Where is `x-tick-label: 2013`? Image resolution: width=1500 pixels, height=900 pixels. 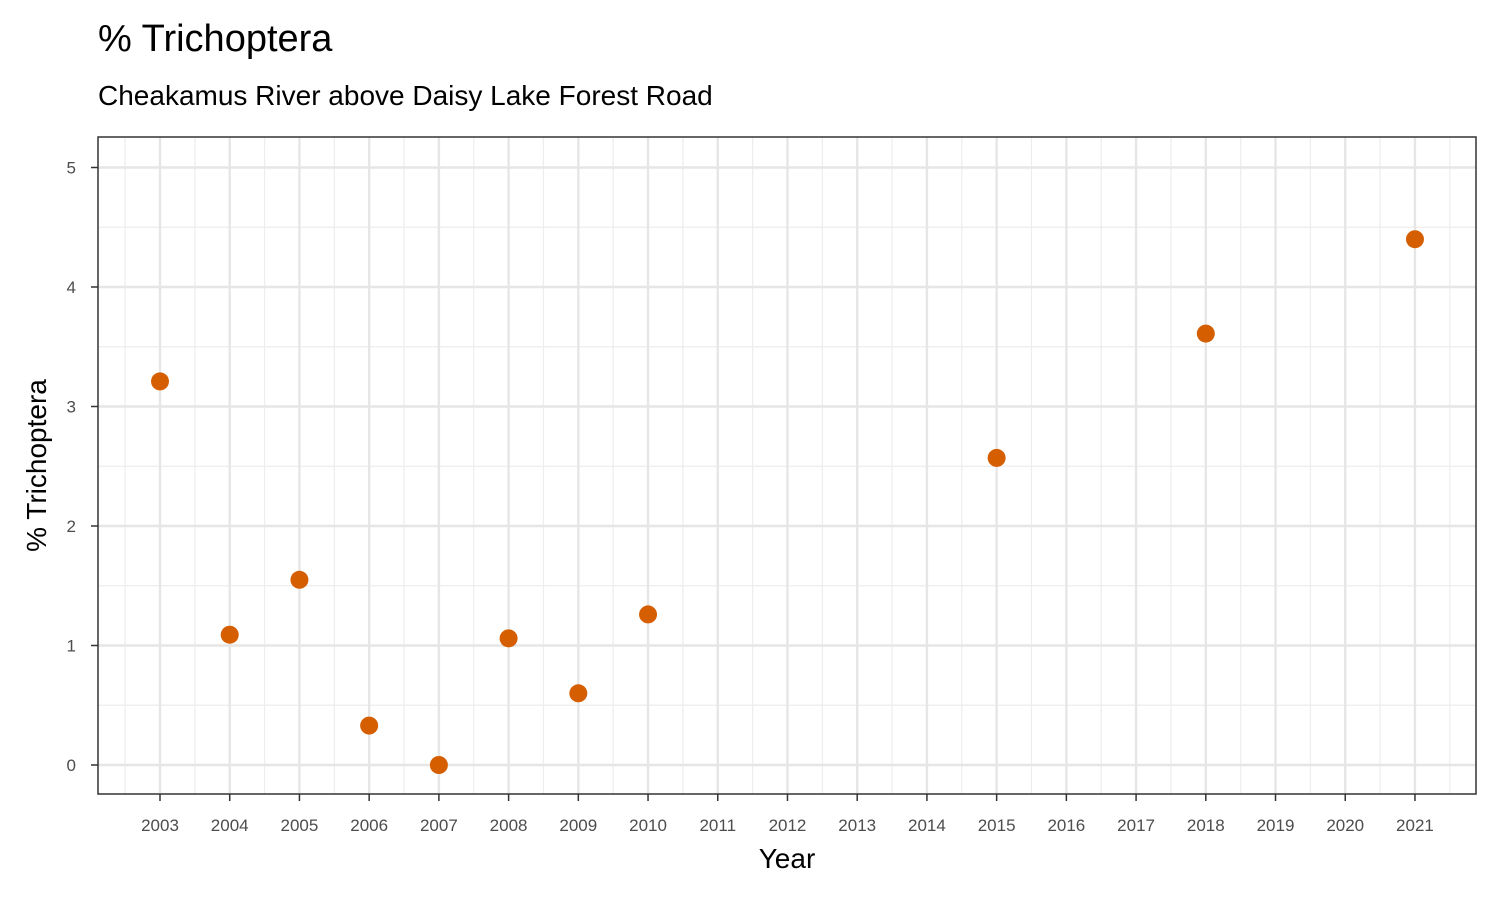
x-tick-label: 2013 is located at coordinates (857, 825).